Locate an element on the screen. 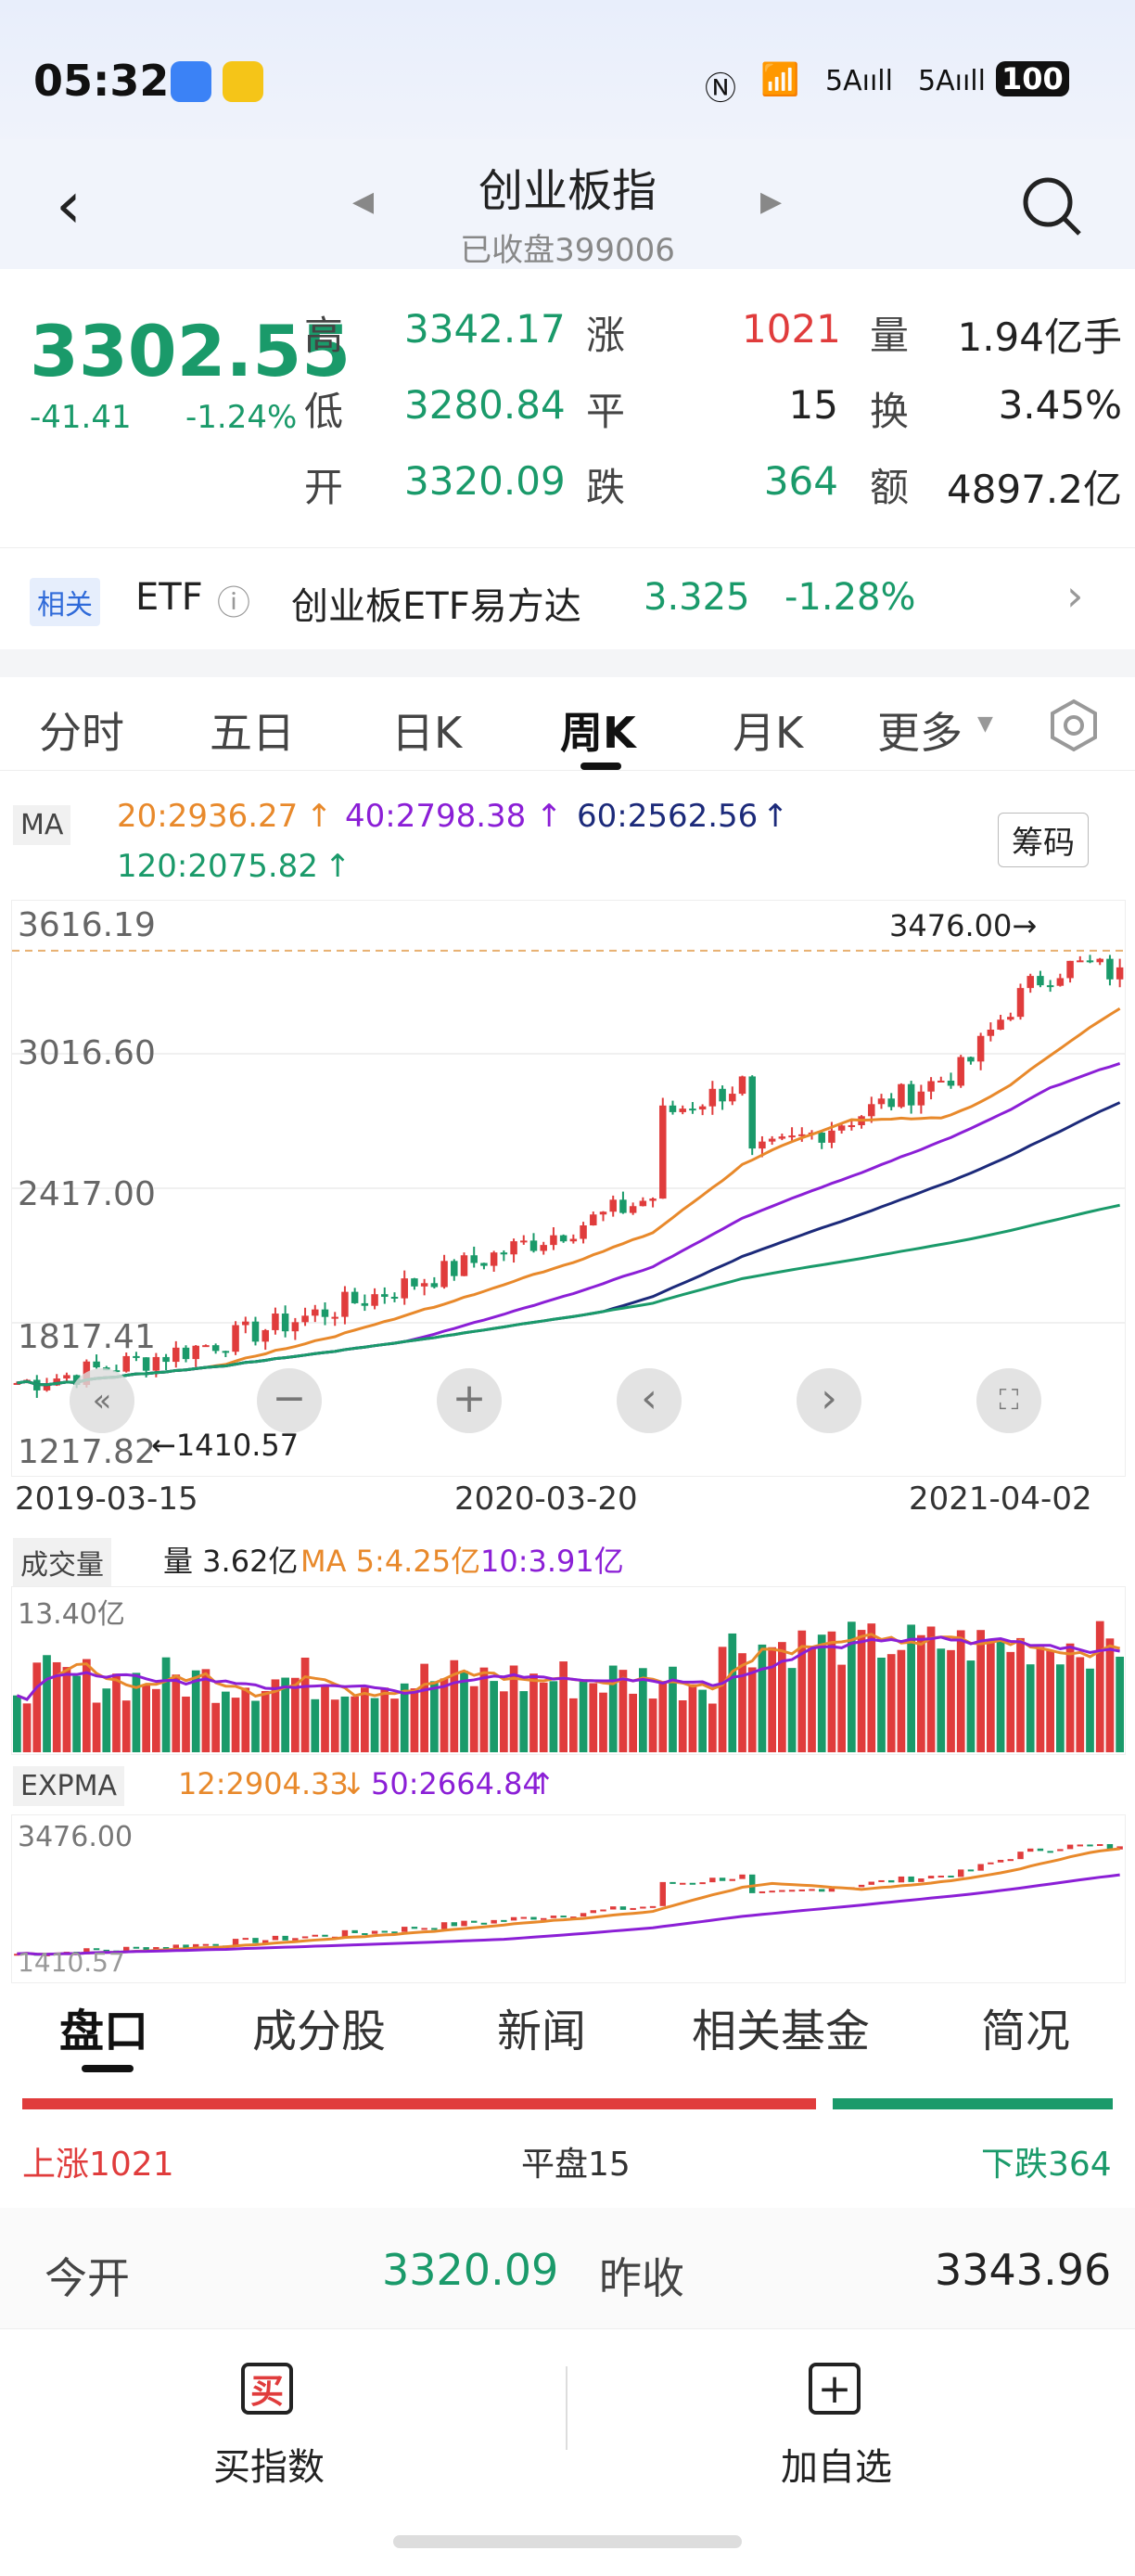  y-tick-label: 1217.82 is located at coordinates (87, 1452).